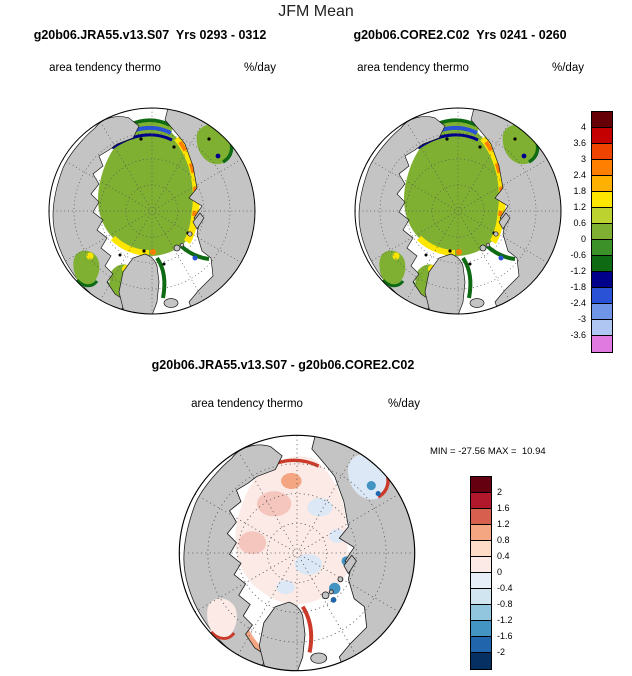 This screenshot has height=676, width=632. Describe the element at coordinates (503, 508) in the screenshot. I see `colorbar-tick-label: 1.6` at that location.